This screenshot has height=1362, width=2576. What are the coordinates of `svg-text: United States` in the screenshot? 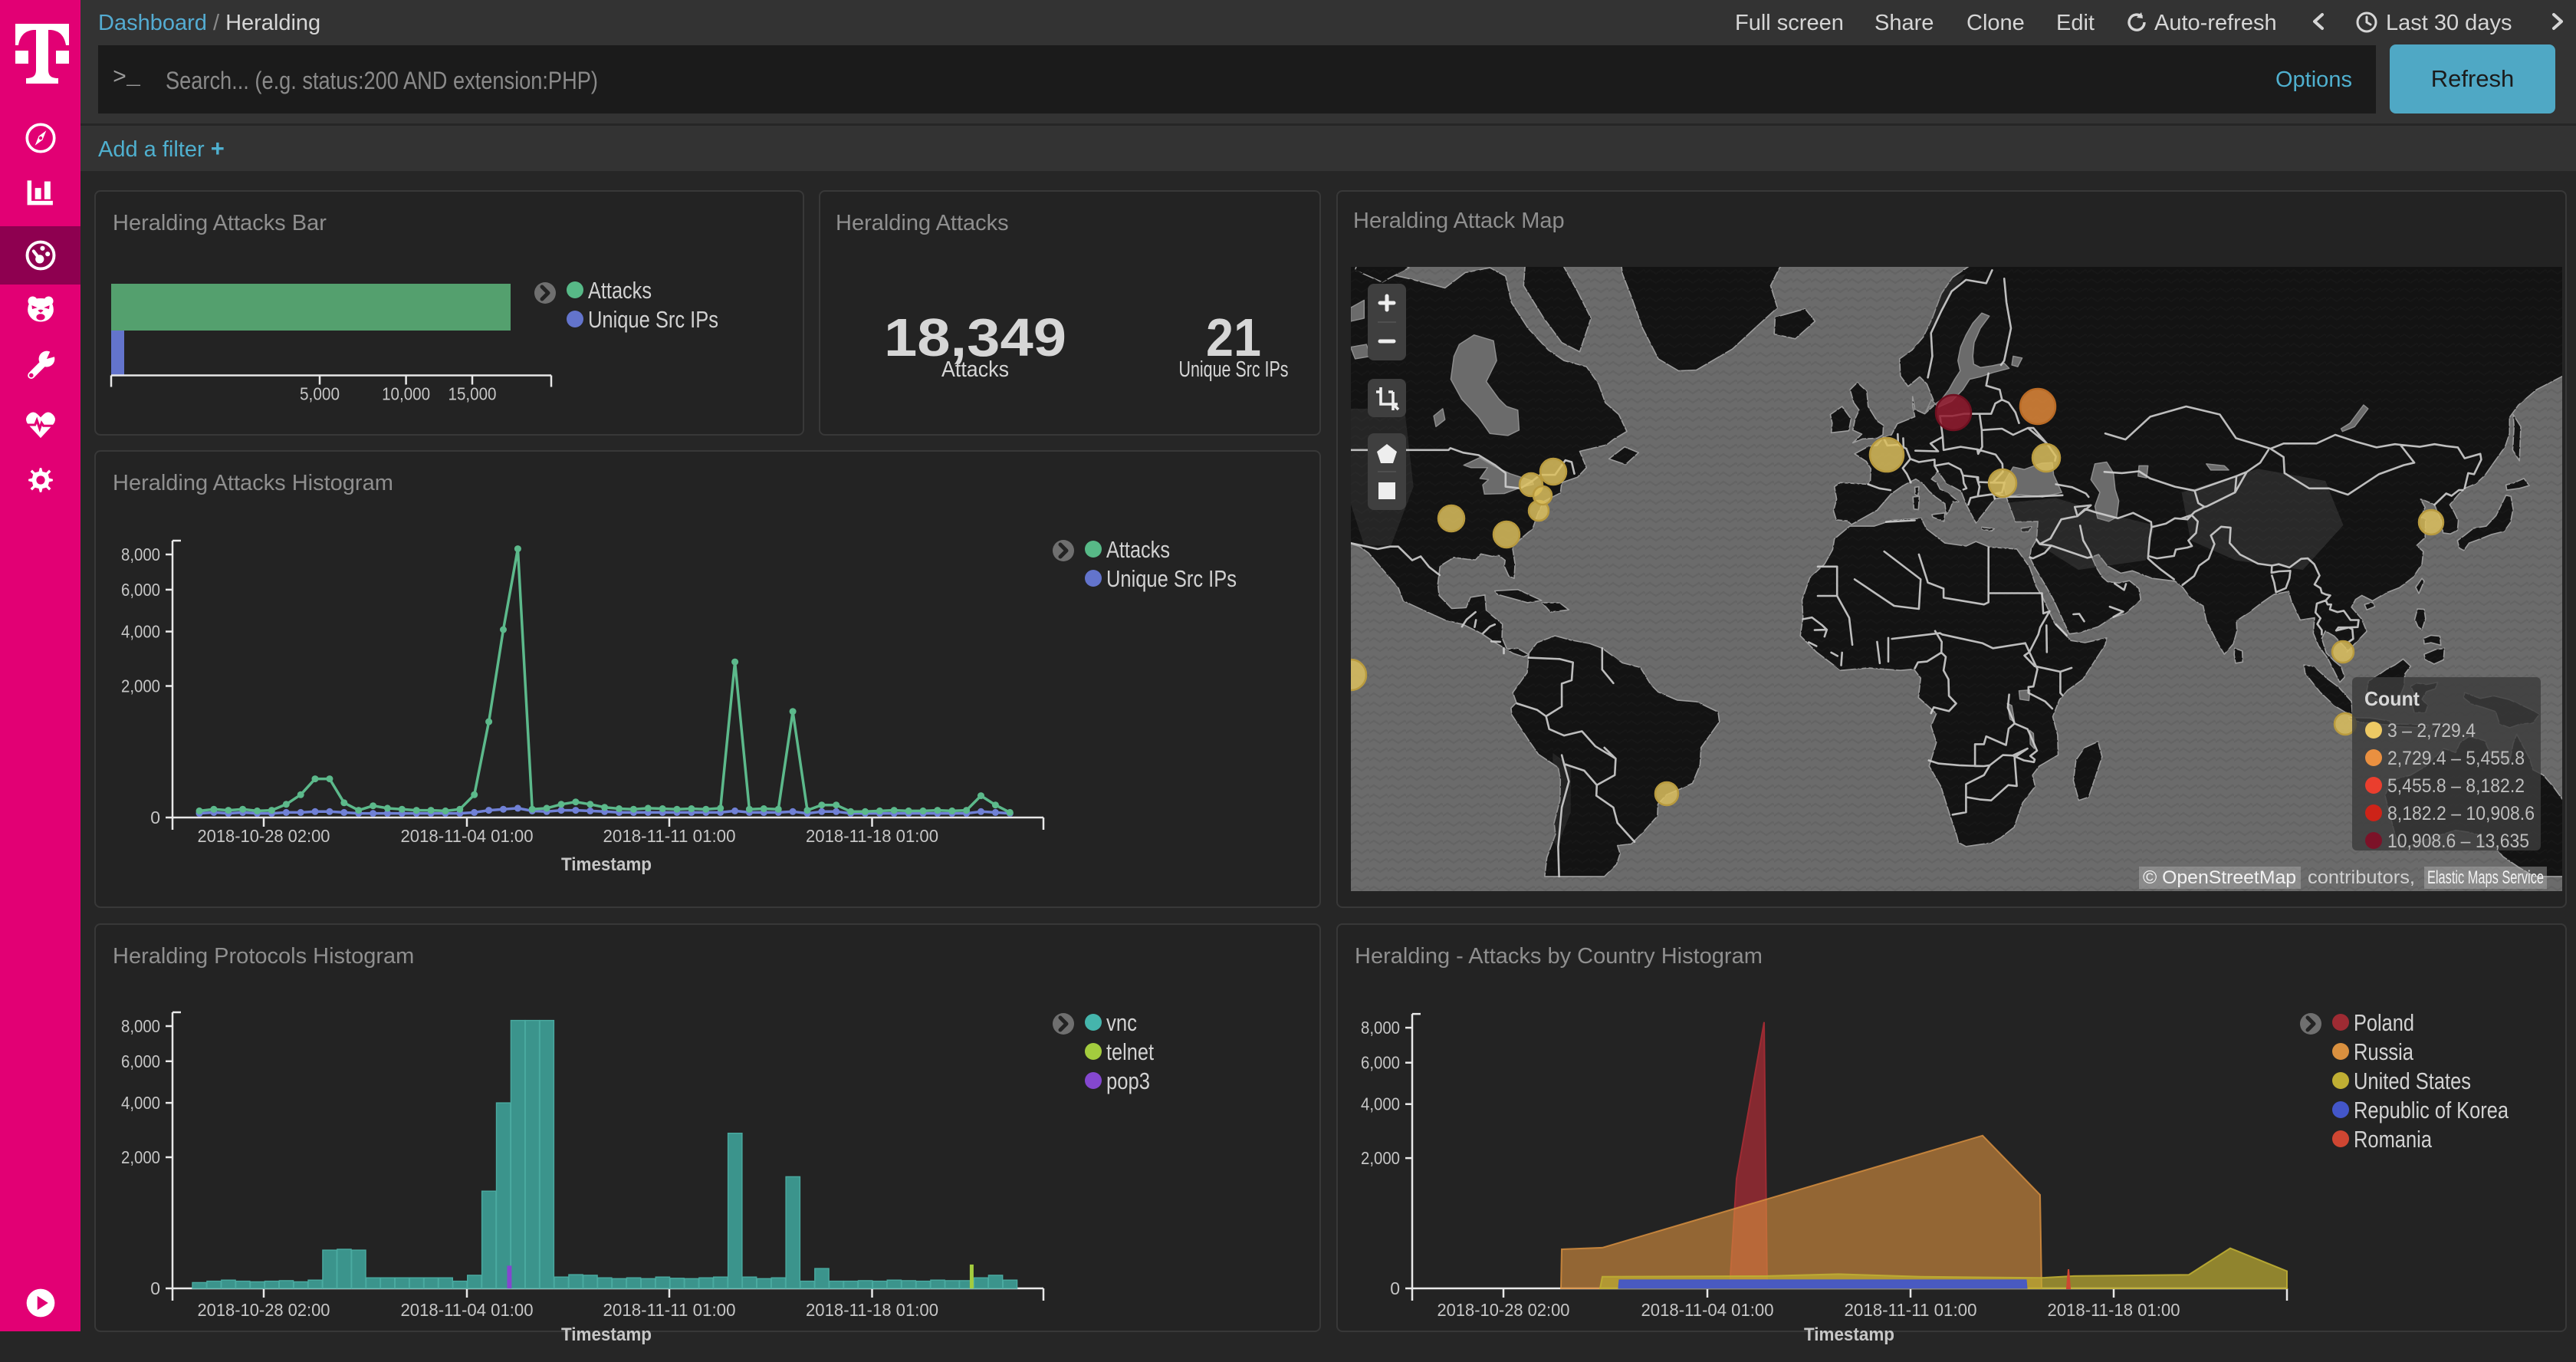 It's located at (2412, 1081).